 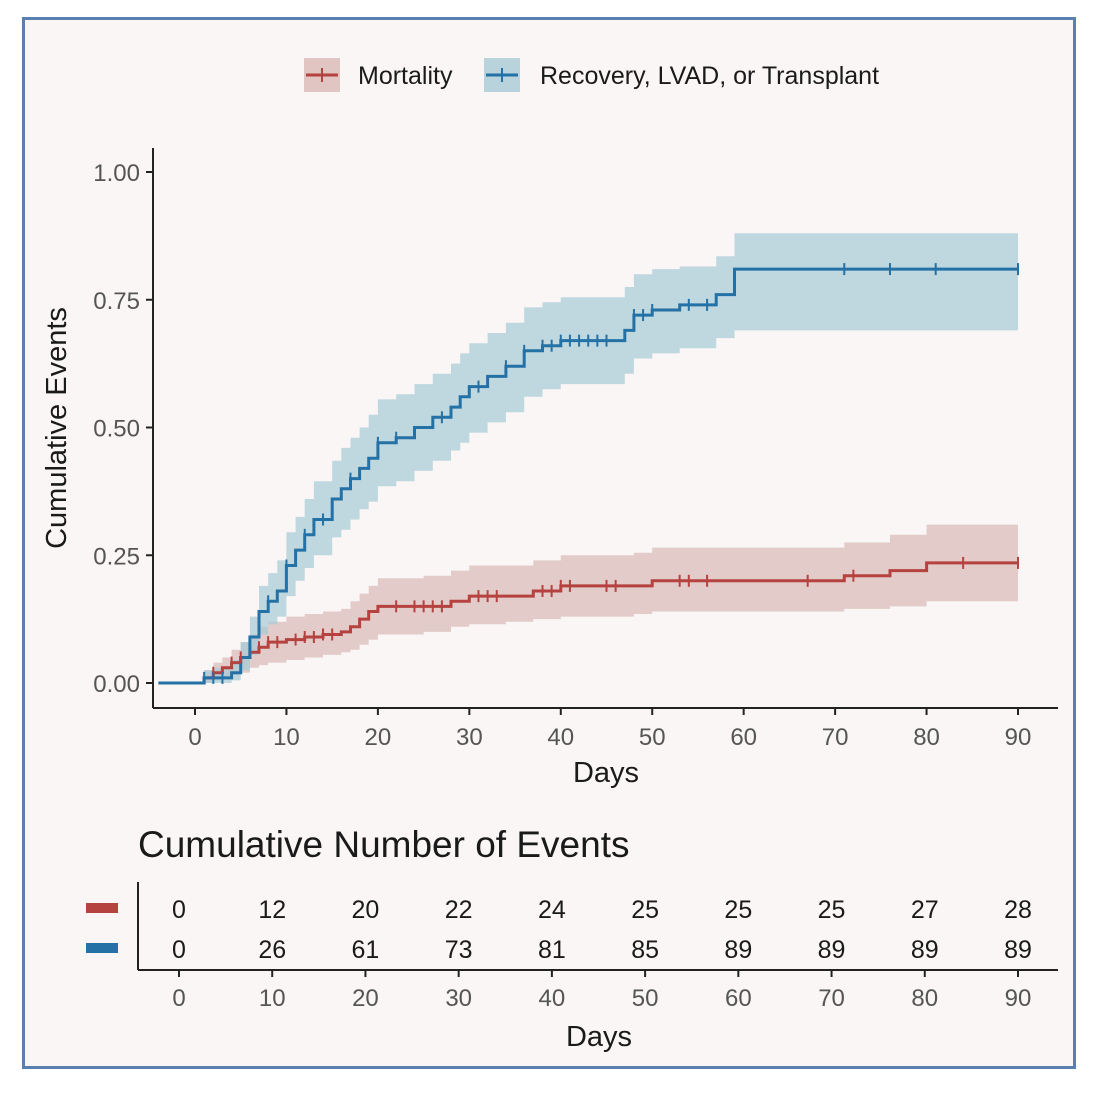 I want to click on y-tick-label: 1.00, so click(x=116, y=173).